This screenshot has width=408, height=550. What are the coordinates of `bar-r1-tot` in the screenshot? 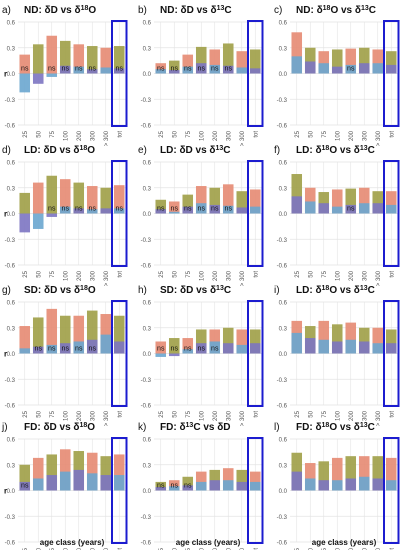 It's located at (119, 199).